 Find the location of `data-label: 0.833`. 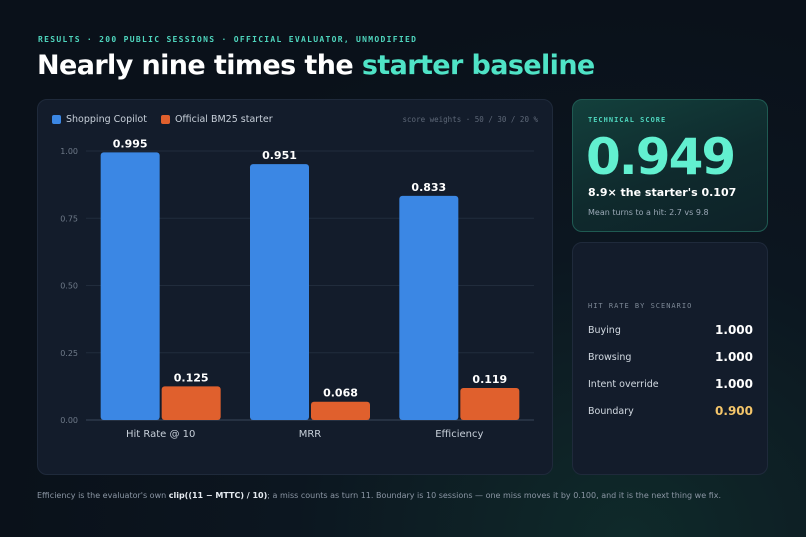

data-label: 0.833 is located at coordinates (428, 187).